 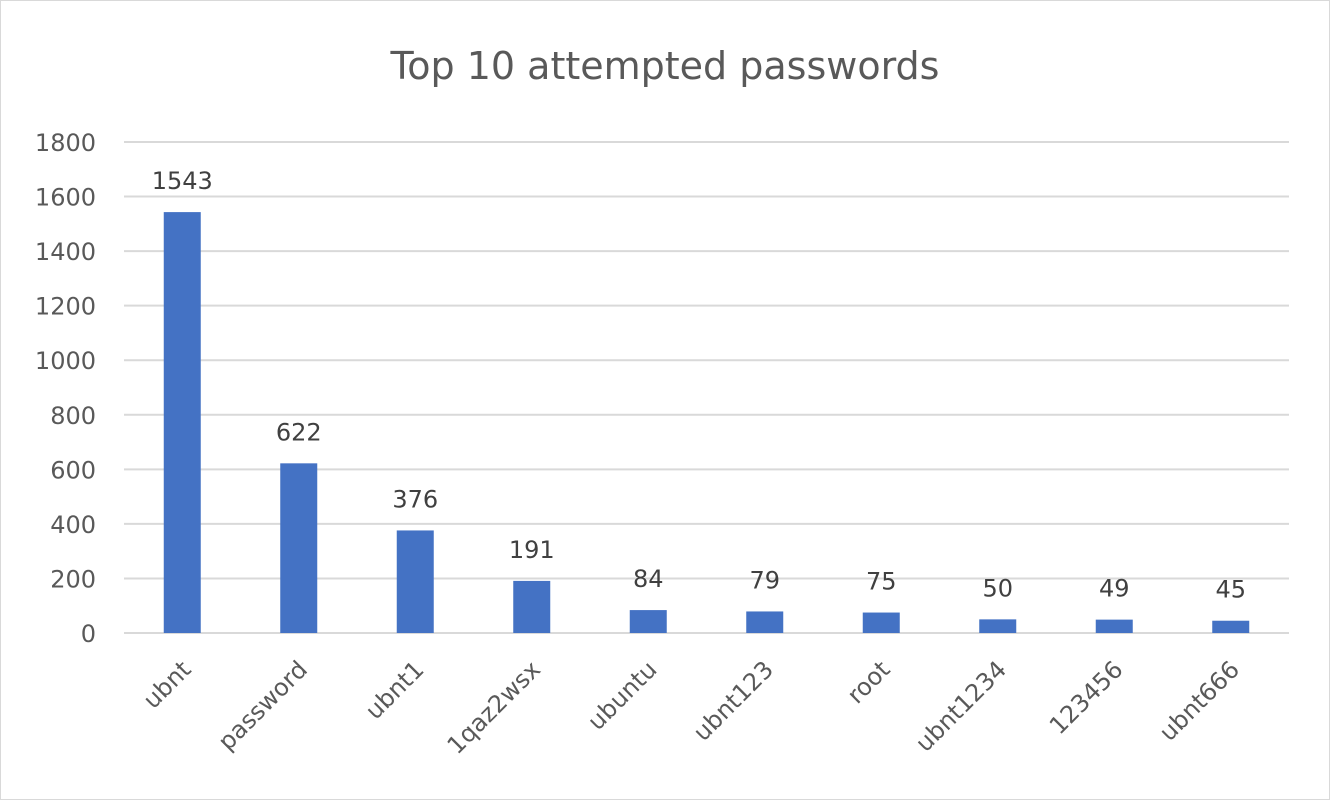 What do you see at coordinates (73, 525) in the screenshot?
I see `y-tick-label: 400` at bounding box center [73, 525].